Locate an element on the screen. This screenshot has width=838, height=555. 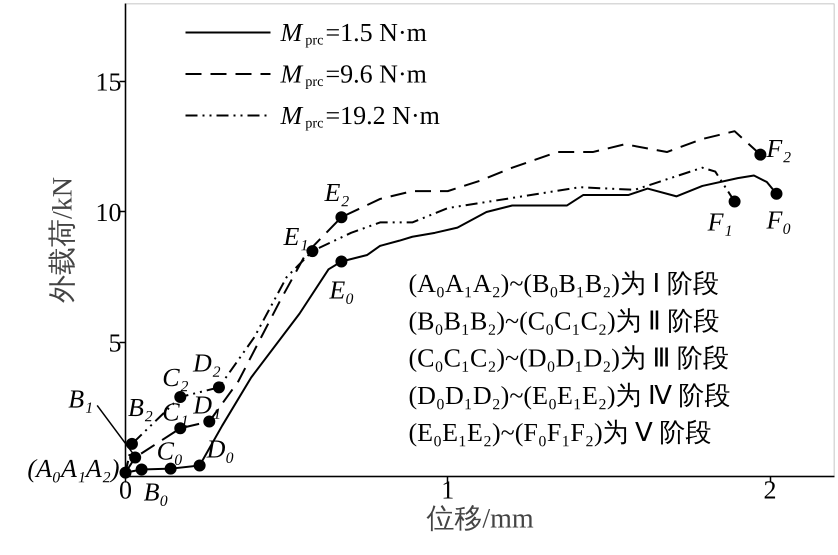
x-tick-label: 1 is located at coordinates (447, 490).